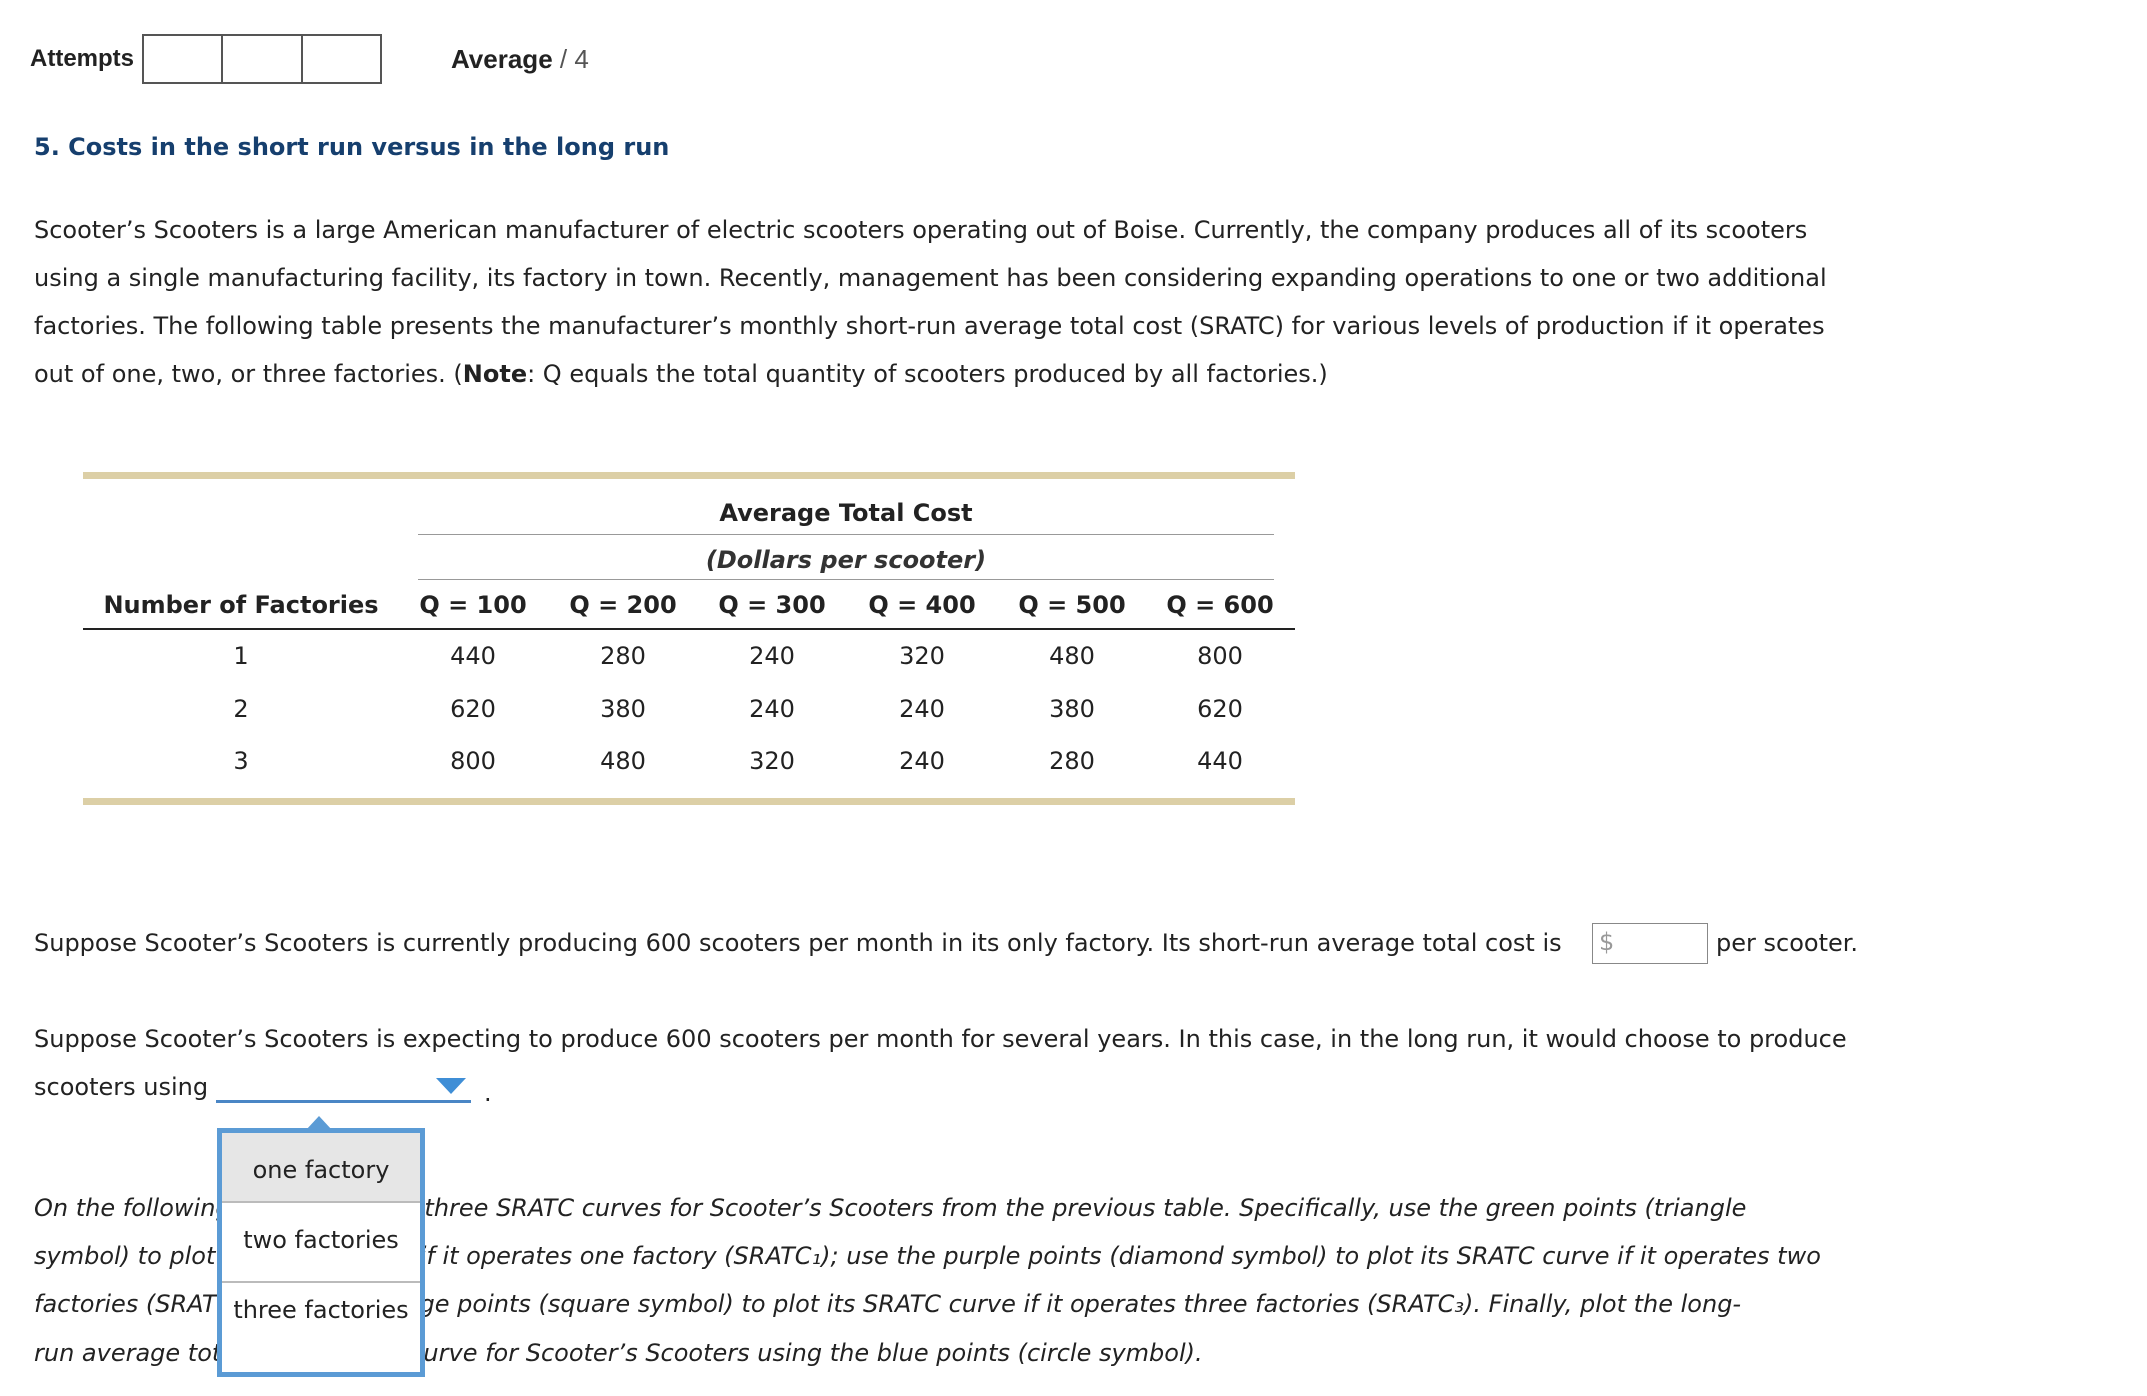 This screenshot has height=1396, width=2147. Describe the element at coordinates (241, 761) in the screenshot. I see `table-cell: 3` at that location.